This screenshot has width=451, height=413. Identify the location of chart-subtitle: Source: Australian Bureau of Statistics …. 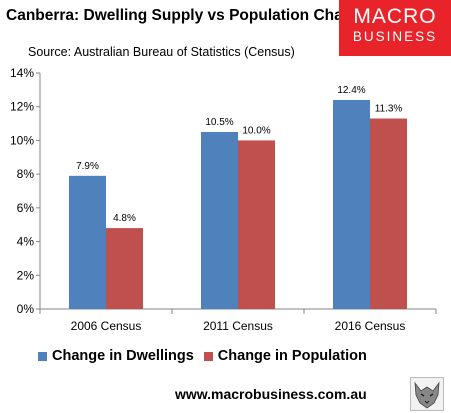
(161, 52).